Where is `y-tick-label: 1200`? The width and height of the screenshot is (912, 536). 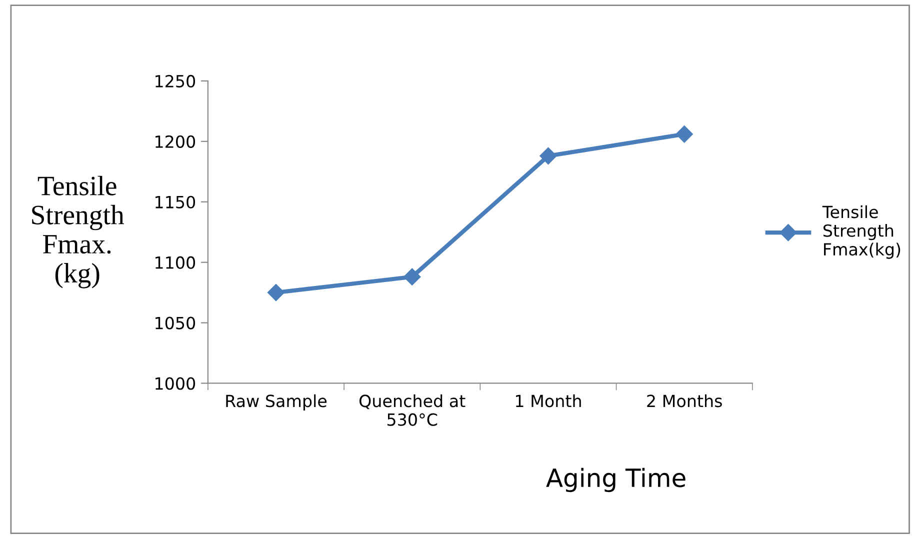 y-tick-label: 1200 is located at coordinates (176, 141).